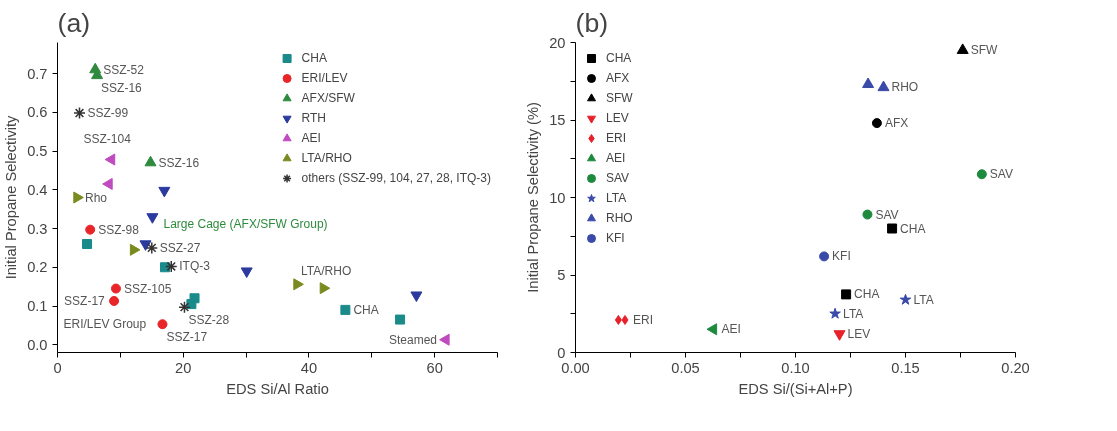 This screenshot has height=431, width=1117. Describe the element at coordinates (328, 98) in the screenshot. I see `legend-label: AFX/SFW` at that location.